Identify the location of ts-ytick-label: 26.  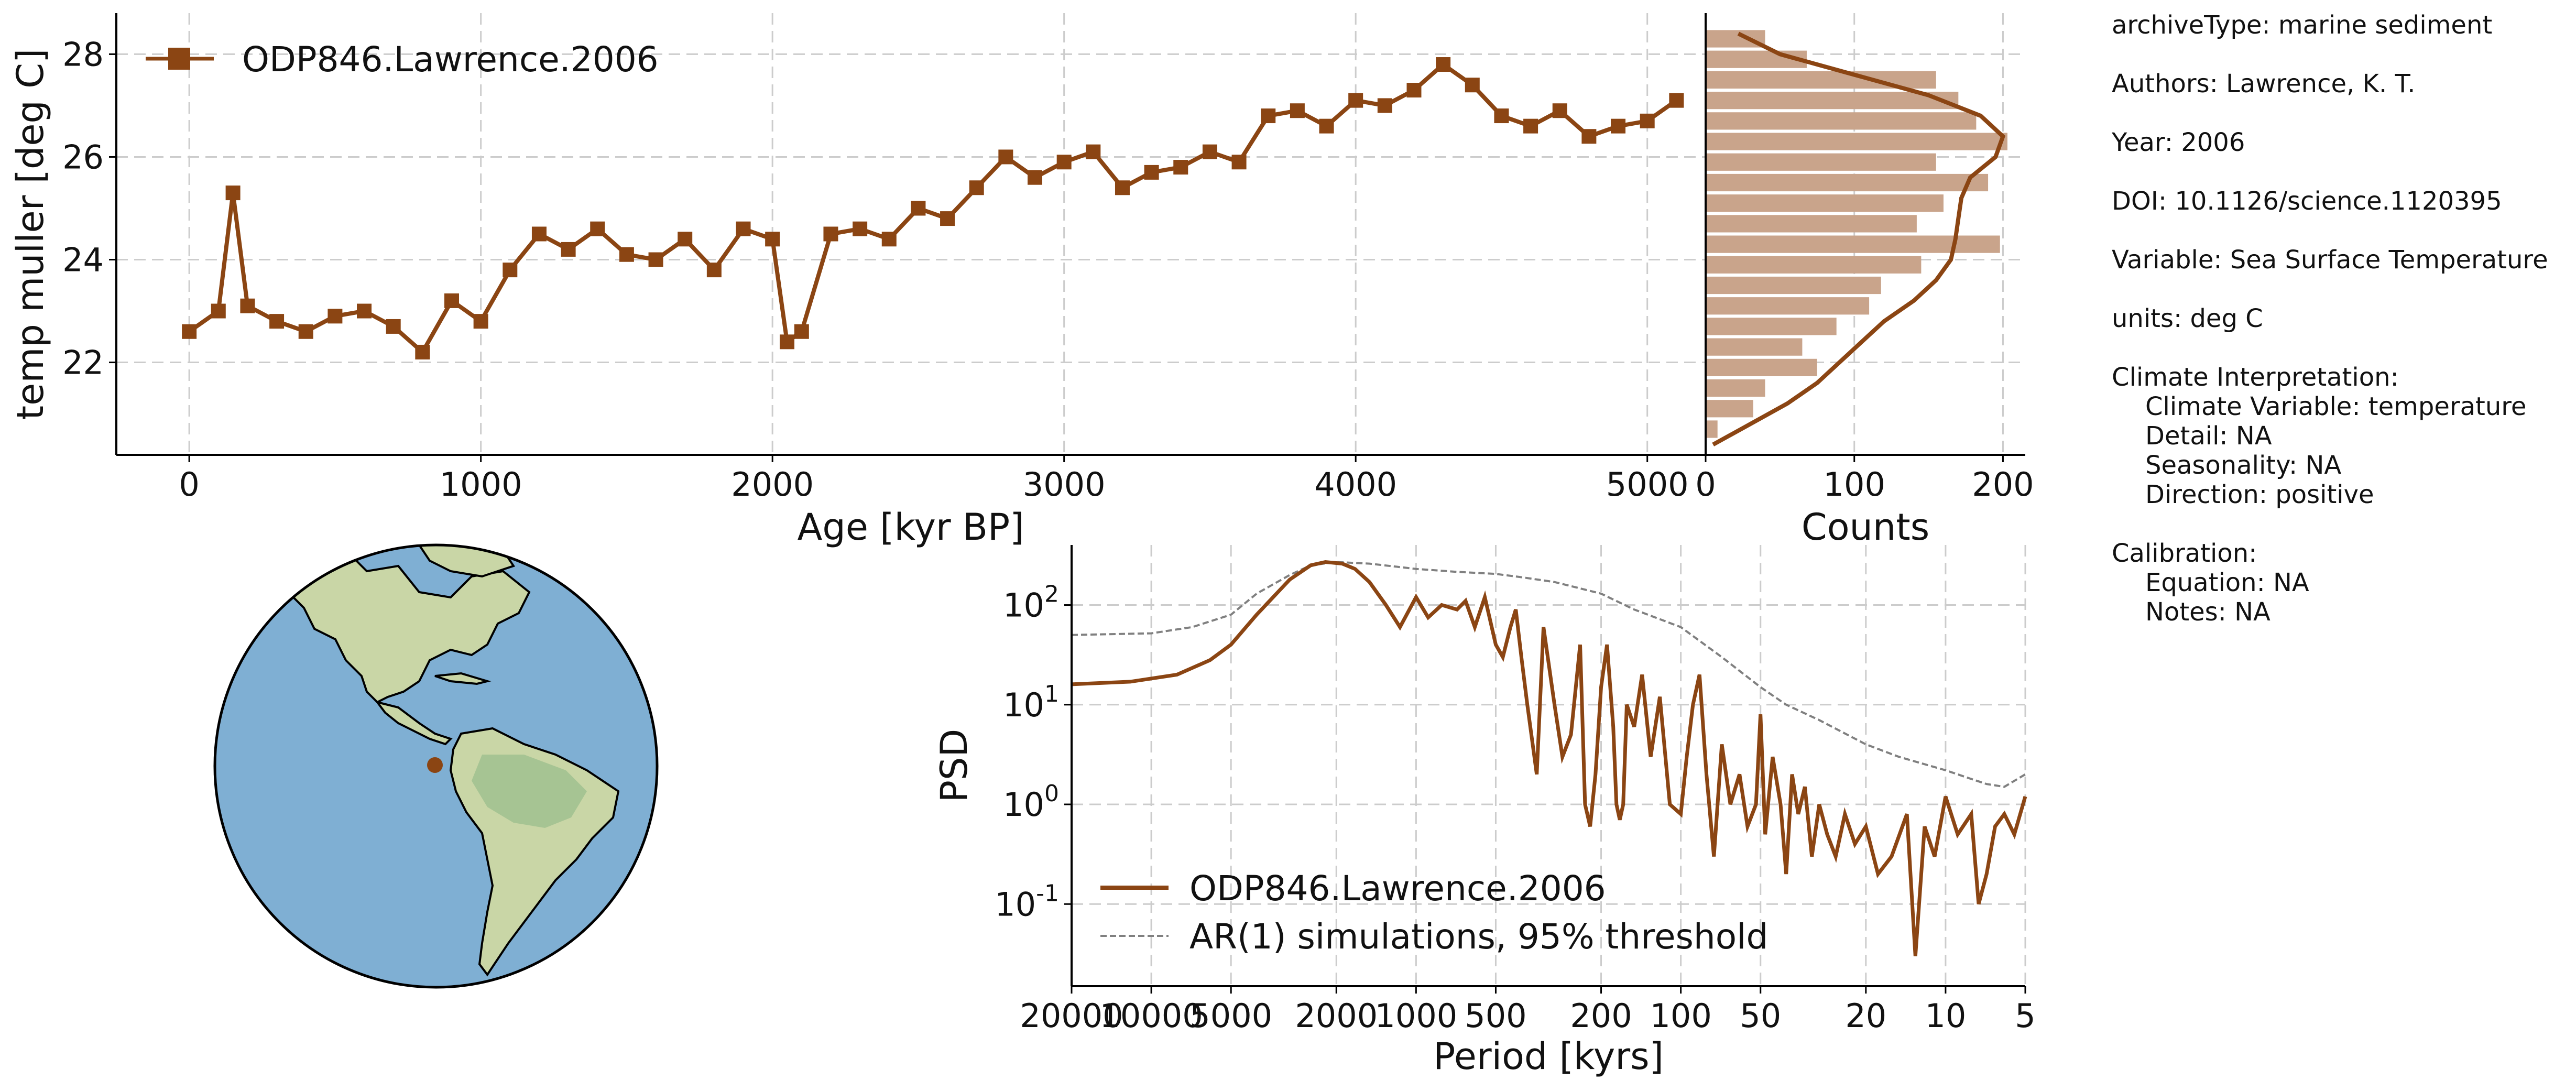
(83, 157).